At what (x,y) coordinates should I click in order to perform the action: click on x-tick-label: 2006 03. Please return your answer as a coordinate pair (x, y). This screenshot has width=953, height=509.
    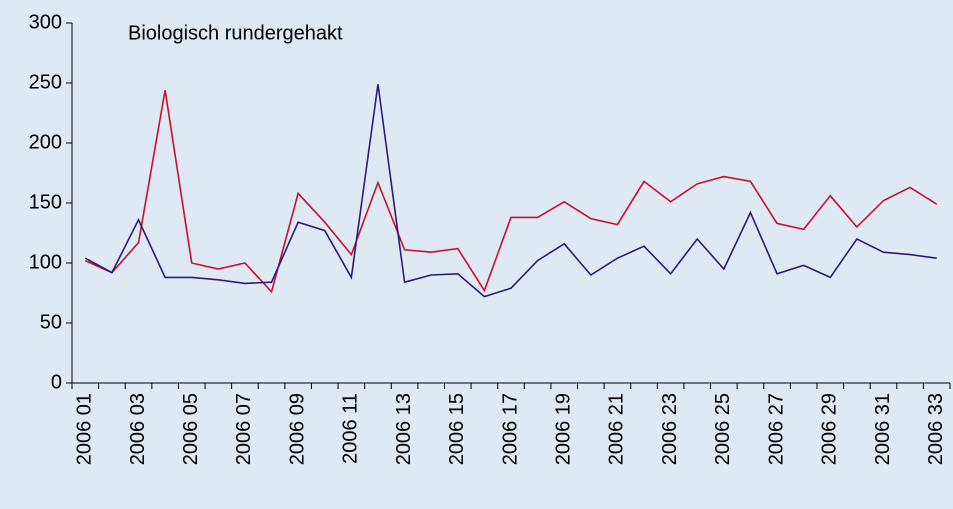
    Looking at the image, I should click on (138, 429).